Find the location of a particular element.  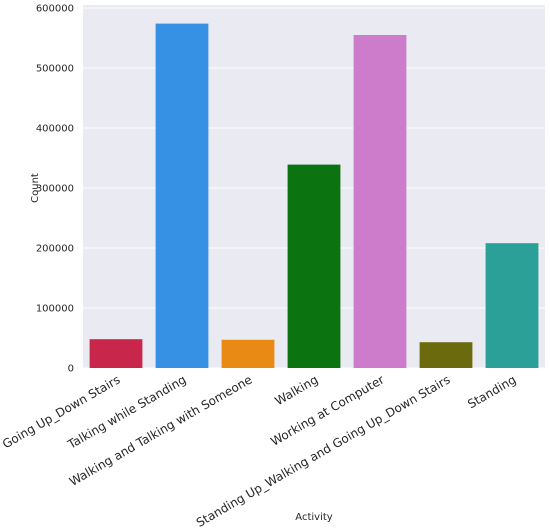

y-tick-label: 600000 is located at coordinates (55, 9).